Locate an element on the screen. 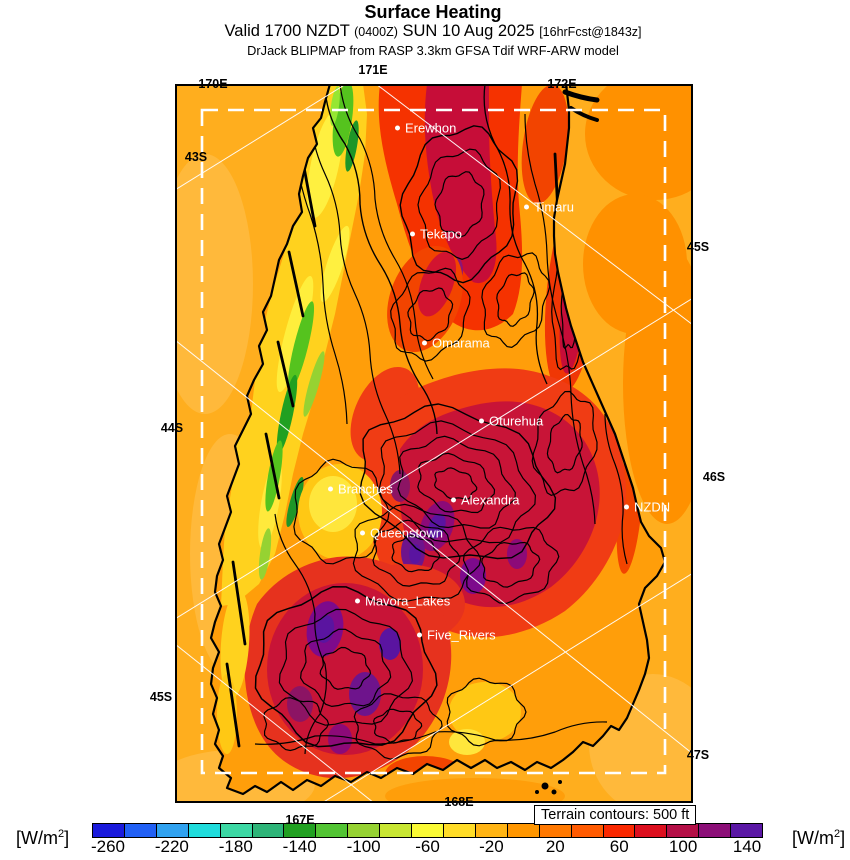  station-label: Queenstown is located at coordinates (406, 533).